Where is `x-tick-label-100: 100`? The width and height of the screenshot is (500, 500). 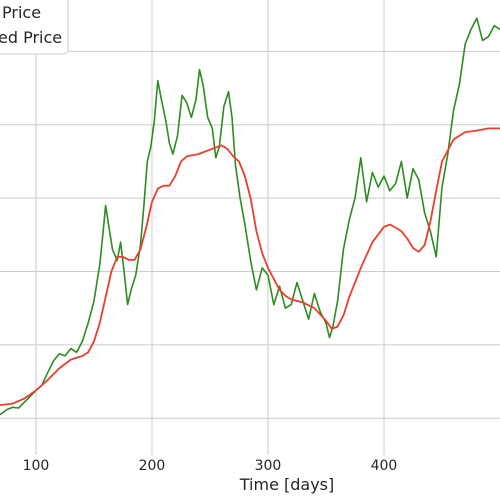
x-tick-label-100: 100 is located at coordinates (36, 466).